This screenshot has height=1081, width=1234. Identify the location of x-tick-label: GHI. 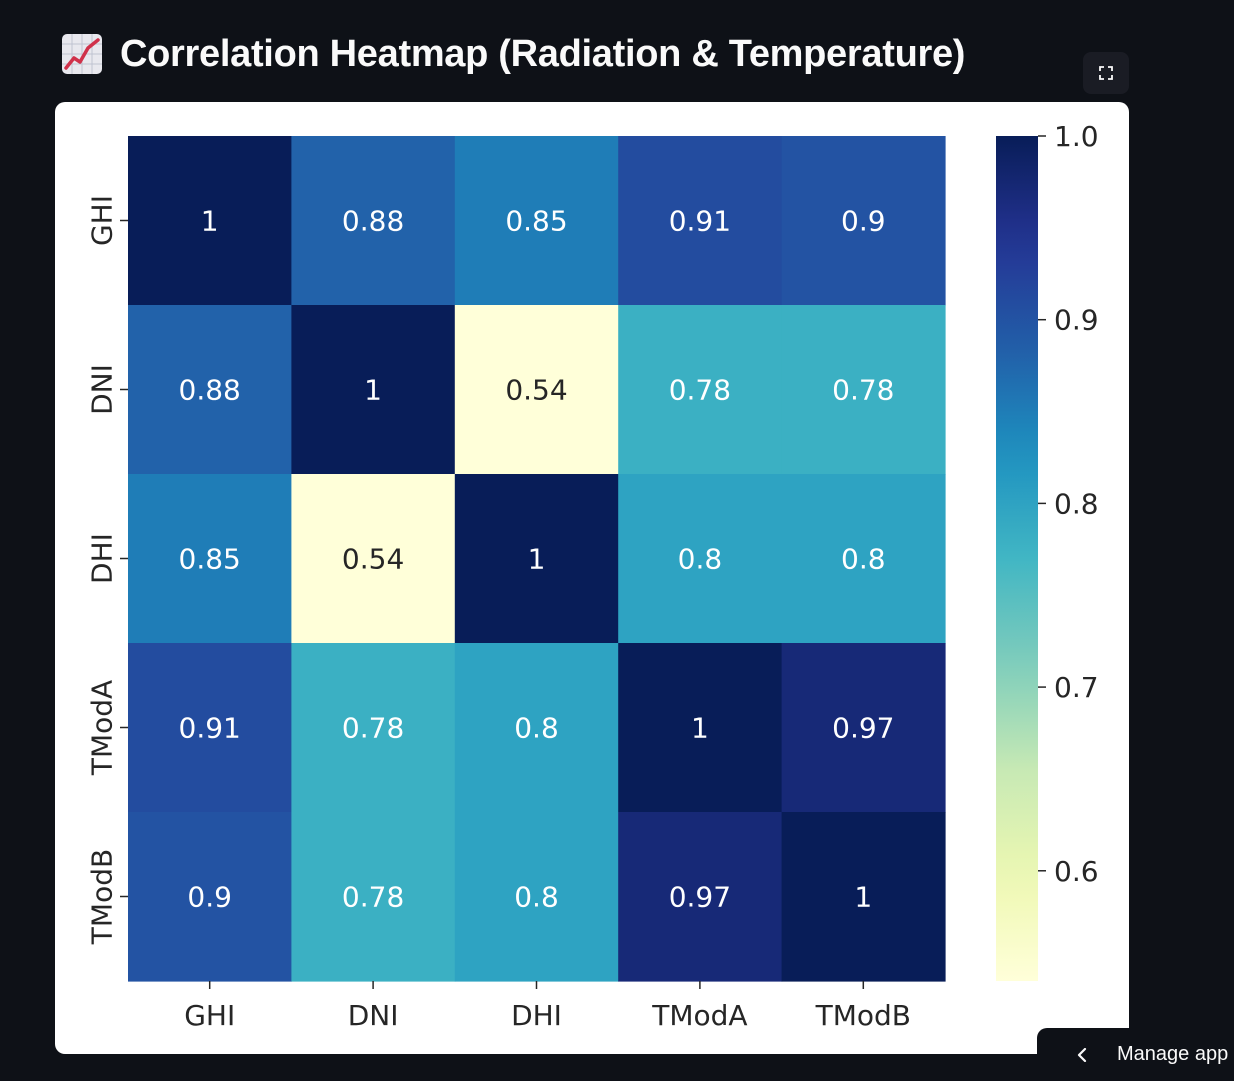
(209, 1015).